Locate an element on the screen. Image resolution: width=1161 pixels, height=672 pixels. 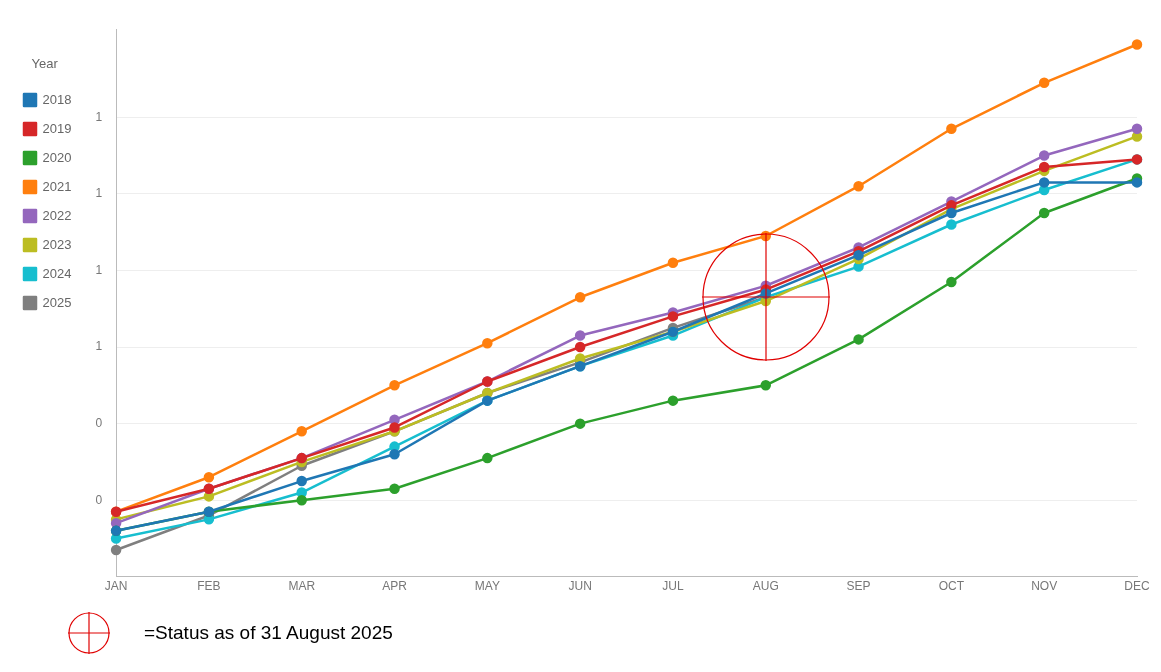
x-tick-label: JUL is located at coordinates (673, 586).